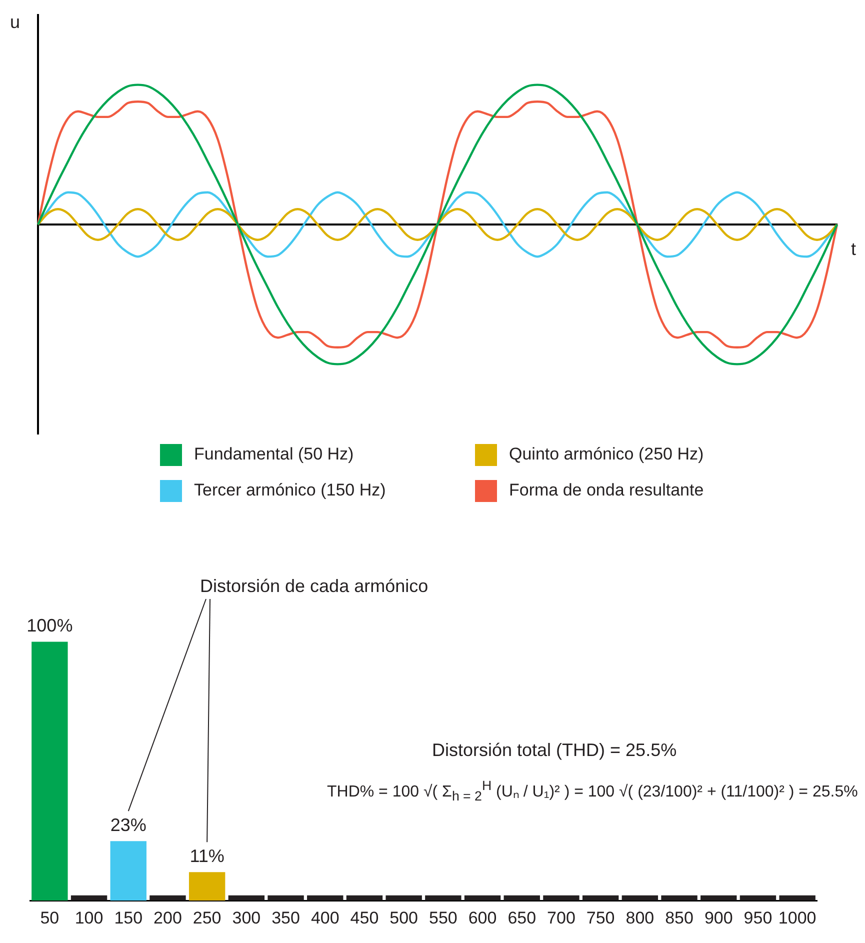  Describe the element at coordinates (314, 586) in the screenshot. I see `text: Distorsión de cada armónico` at that location.